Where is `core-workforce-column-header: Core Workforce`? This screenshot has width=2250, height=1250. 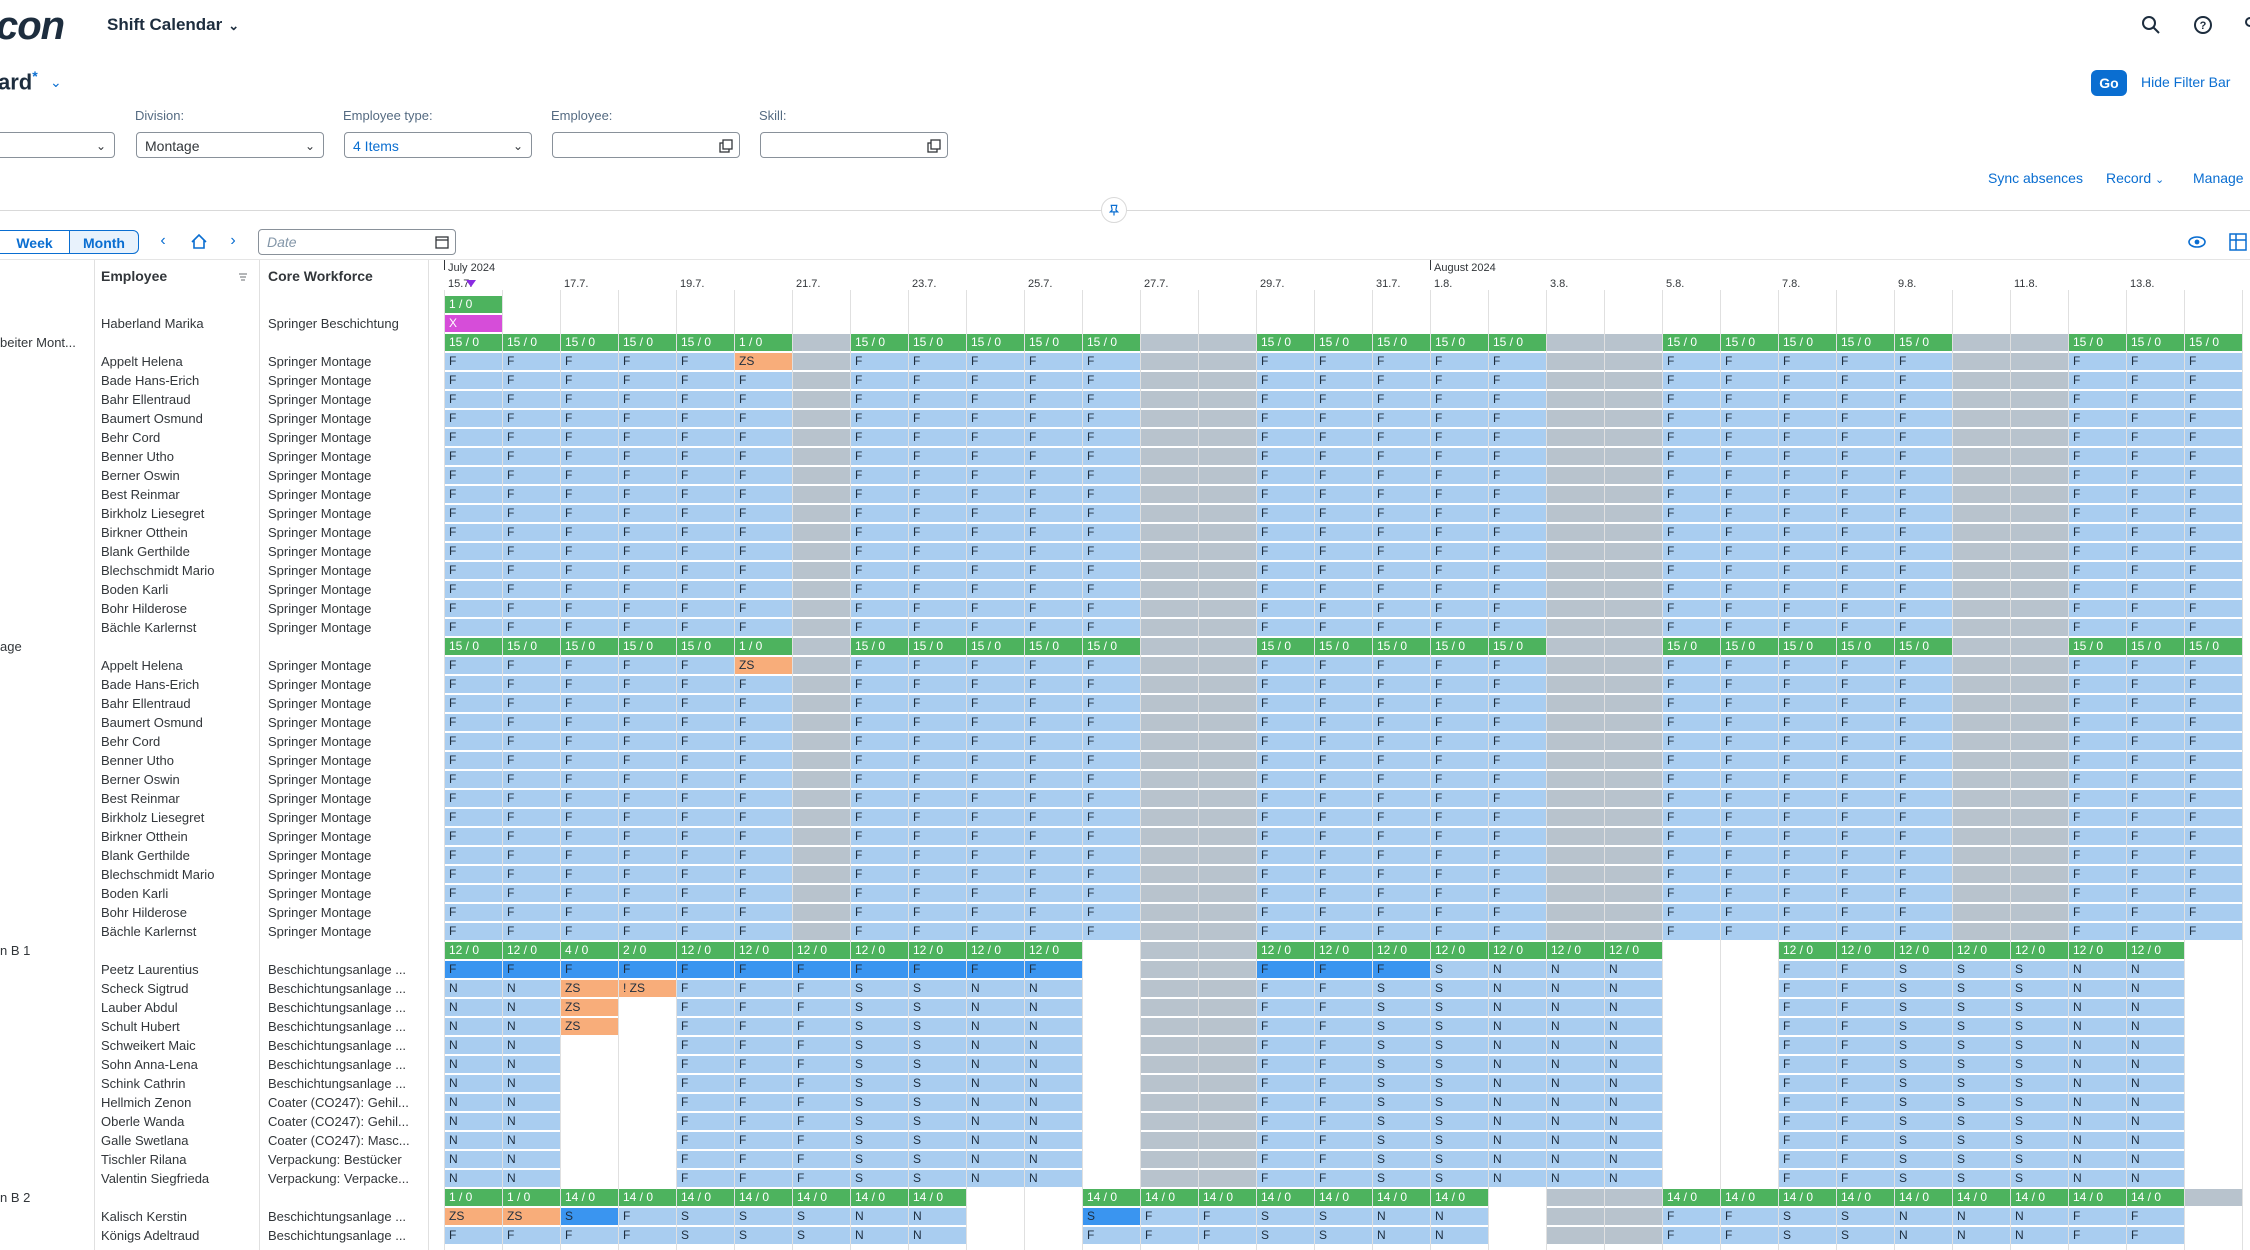
core-workforce-column-header: Core Workforce is located at coordinates (320, 276).